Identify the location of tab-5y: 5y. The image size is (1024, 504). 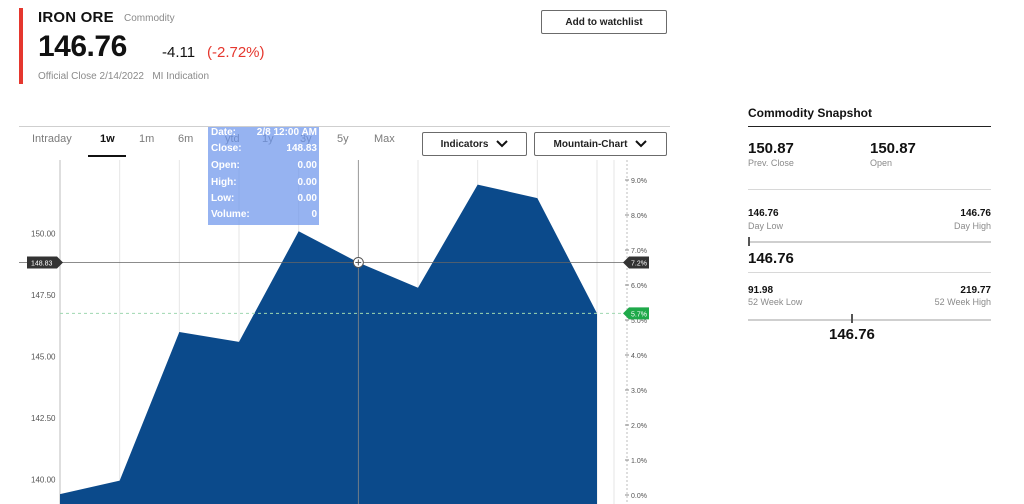
(343, 139).